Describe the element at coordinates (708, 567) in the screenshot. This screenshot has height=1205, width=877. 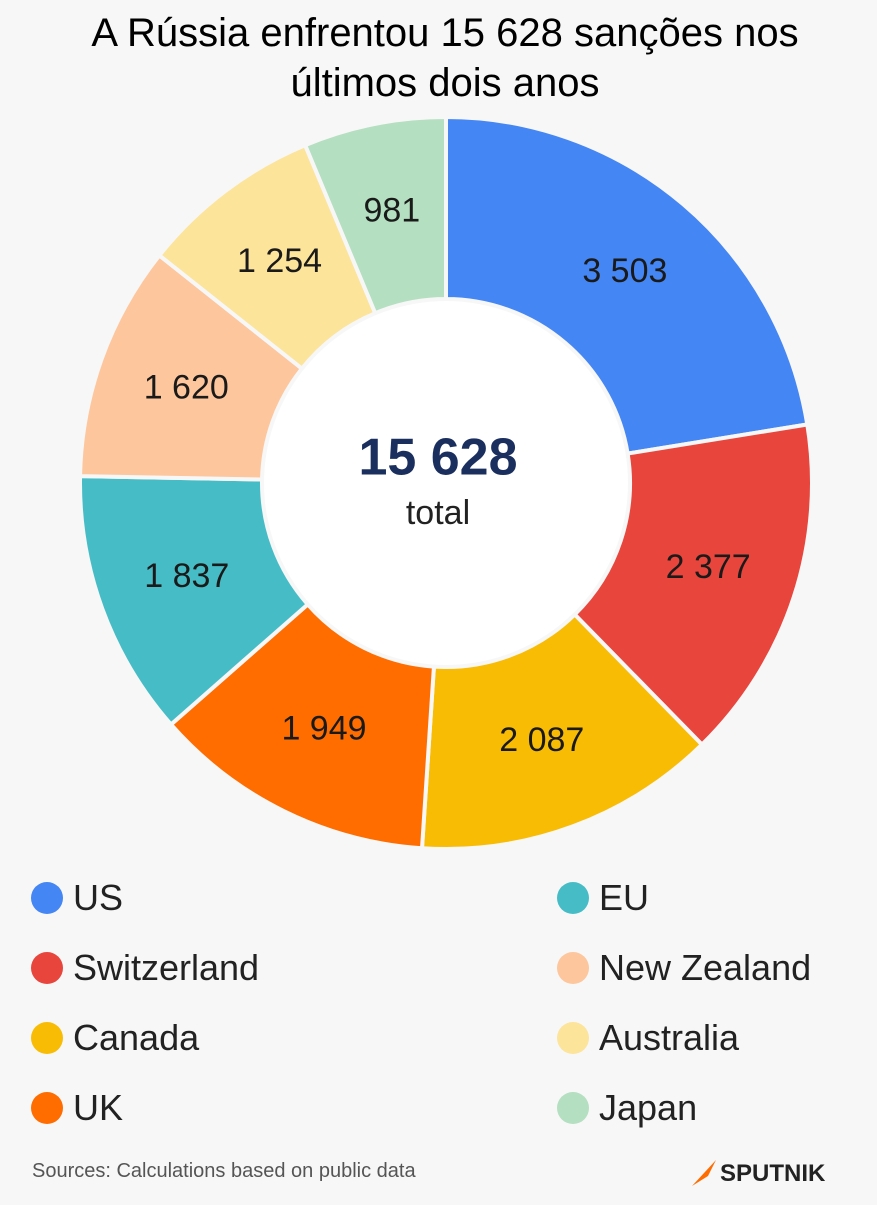
I see `value-label: 2 377` at that location.